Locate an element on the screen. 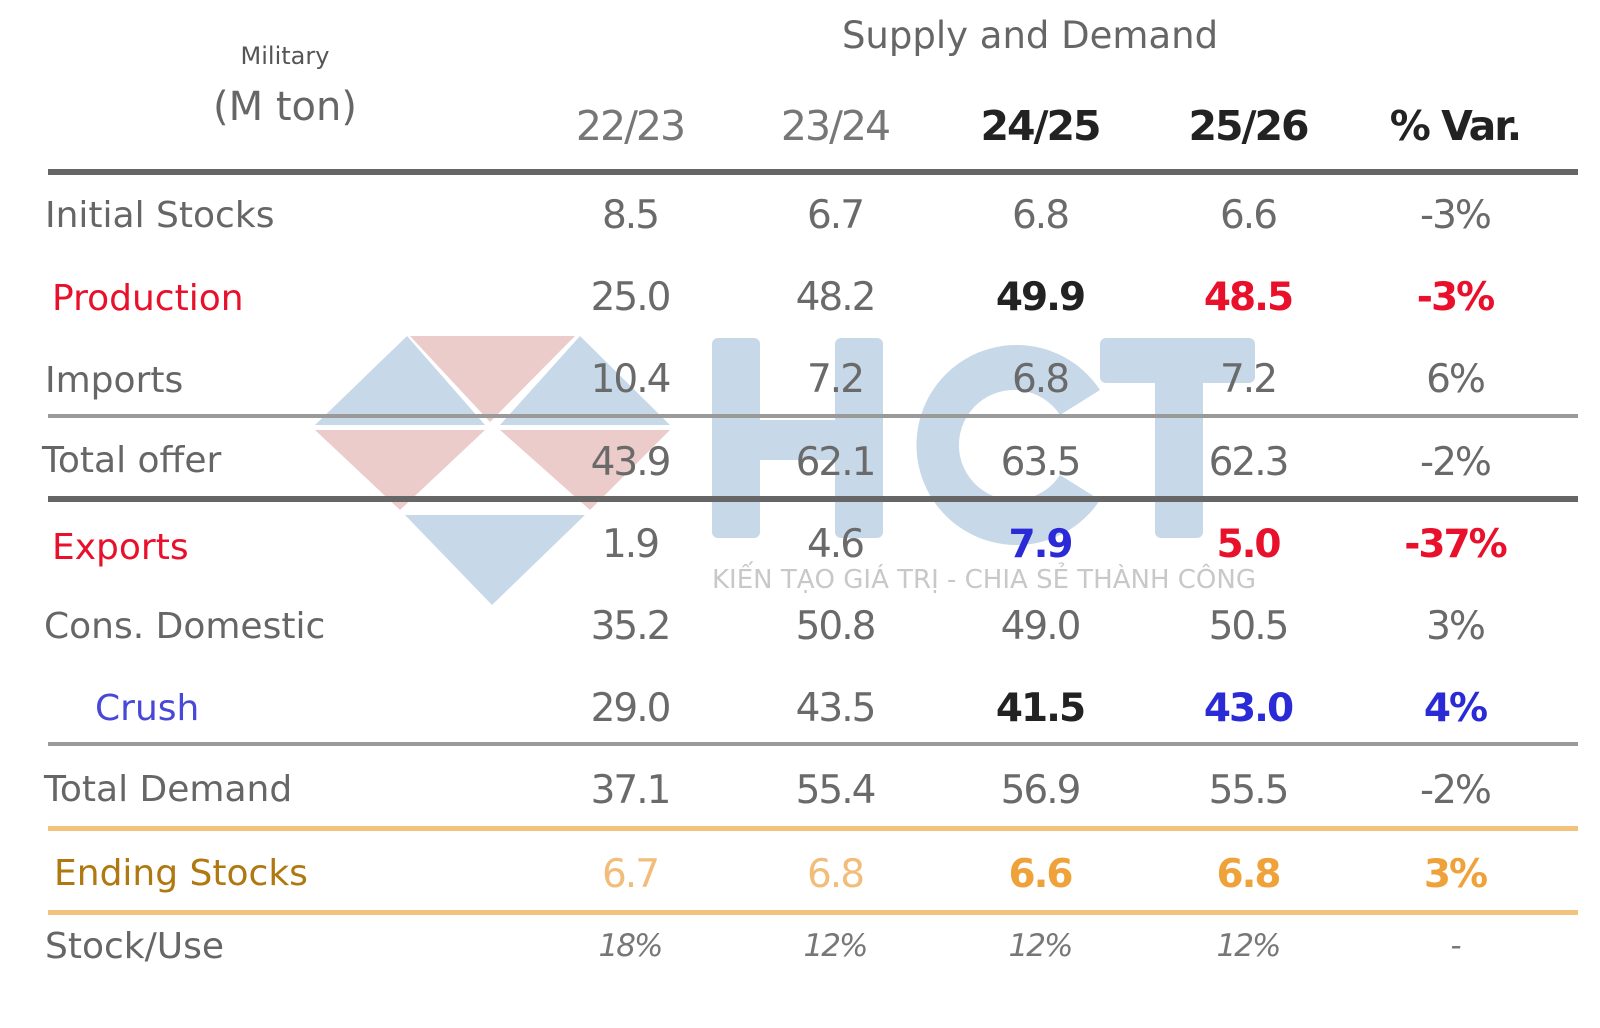  row-label: Total offer is located at coordinates (132, 460).